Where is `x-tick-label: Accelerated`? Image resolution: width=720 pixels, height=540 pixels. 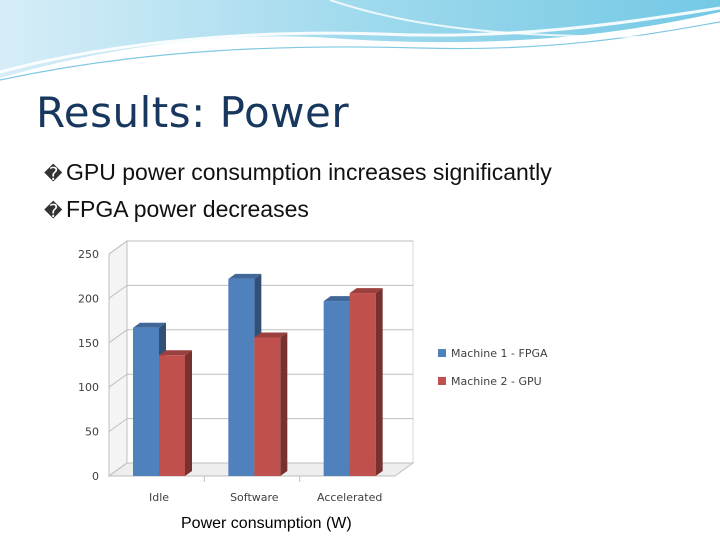
x-tick-label: Accelerated is located at coordinates (349, 497).